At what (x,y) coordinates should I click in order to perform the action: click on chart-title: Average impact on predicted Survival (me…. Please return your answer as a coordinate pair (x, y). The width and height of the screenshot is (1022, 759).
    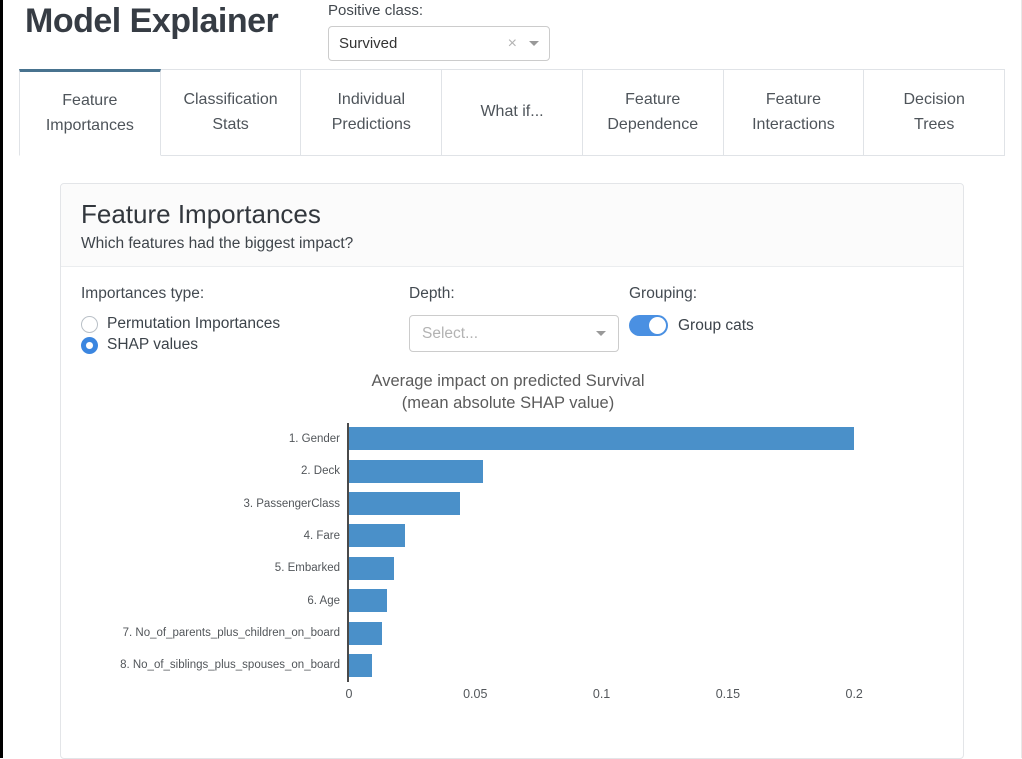
    Looking at the image, I should click on (508, 392).